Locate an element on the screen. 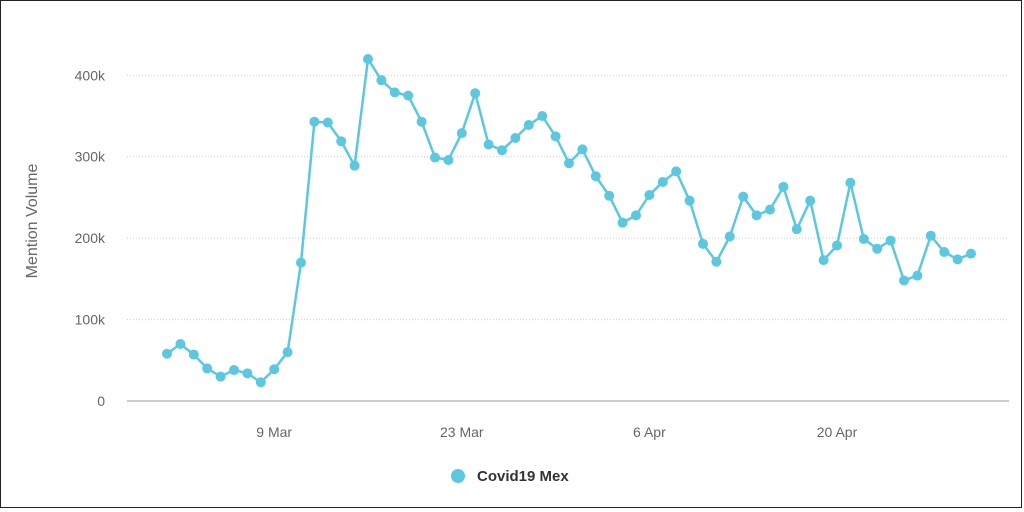 The width and height of the screenshot is (1024, 512). legend-label: Covid19 Mex is located at coordinates (523, 476).